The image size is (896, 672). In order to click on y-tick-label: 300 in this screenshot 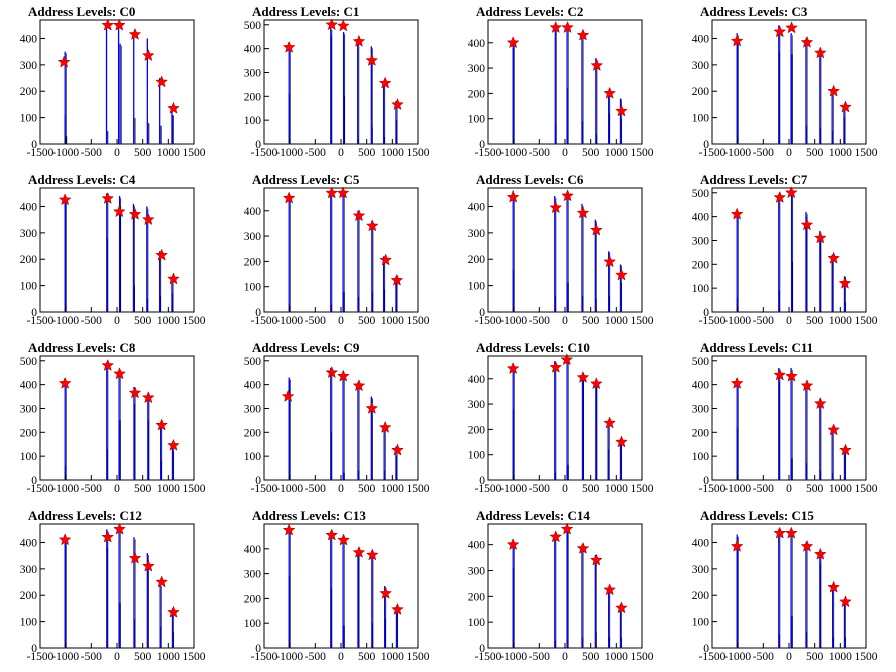, I will do `click(477, 572)`.